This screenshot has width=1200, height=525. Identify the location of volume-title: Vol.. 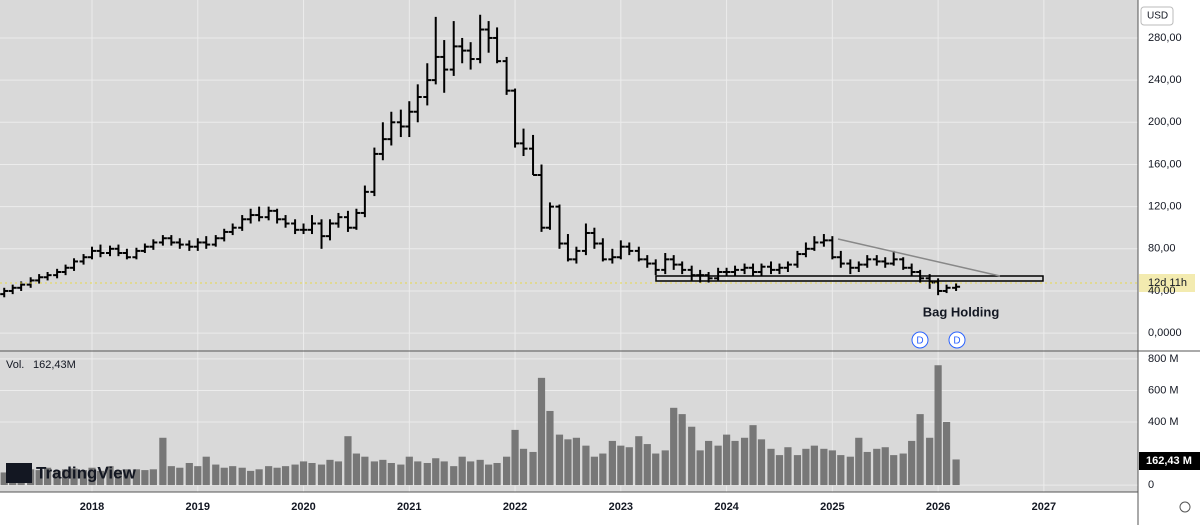
(15, 365).